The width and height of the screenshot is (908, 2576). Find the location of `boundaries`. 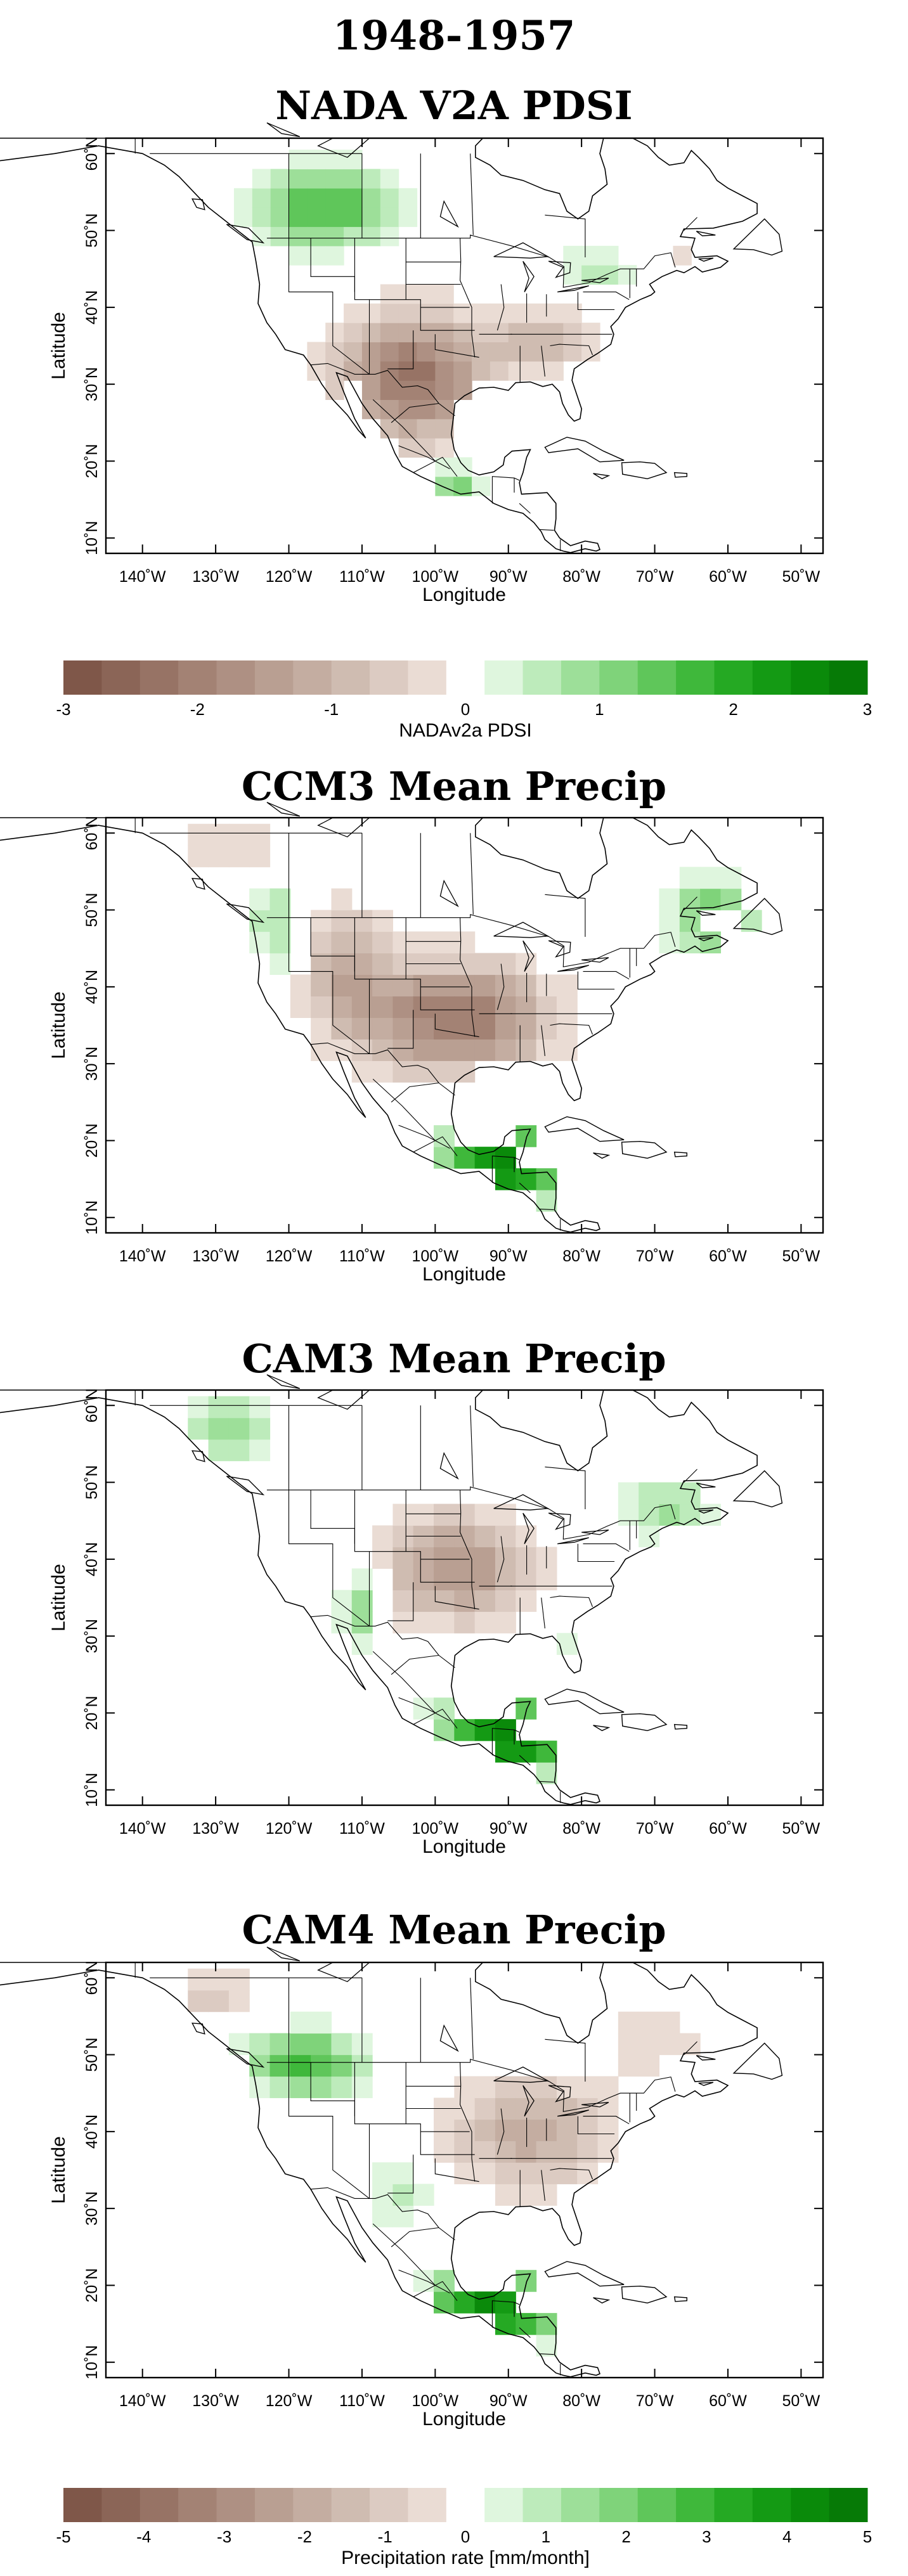

boundaries is located at coordinates (415, 2169).